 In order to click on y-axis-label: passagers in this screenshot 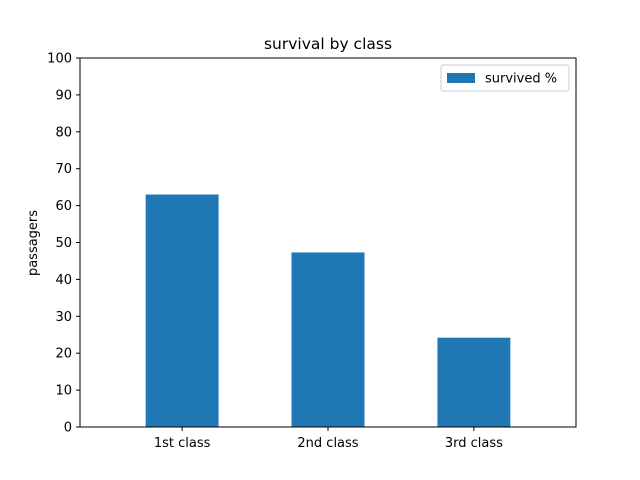, I will do `click(33, 243)`.